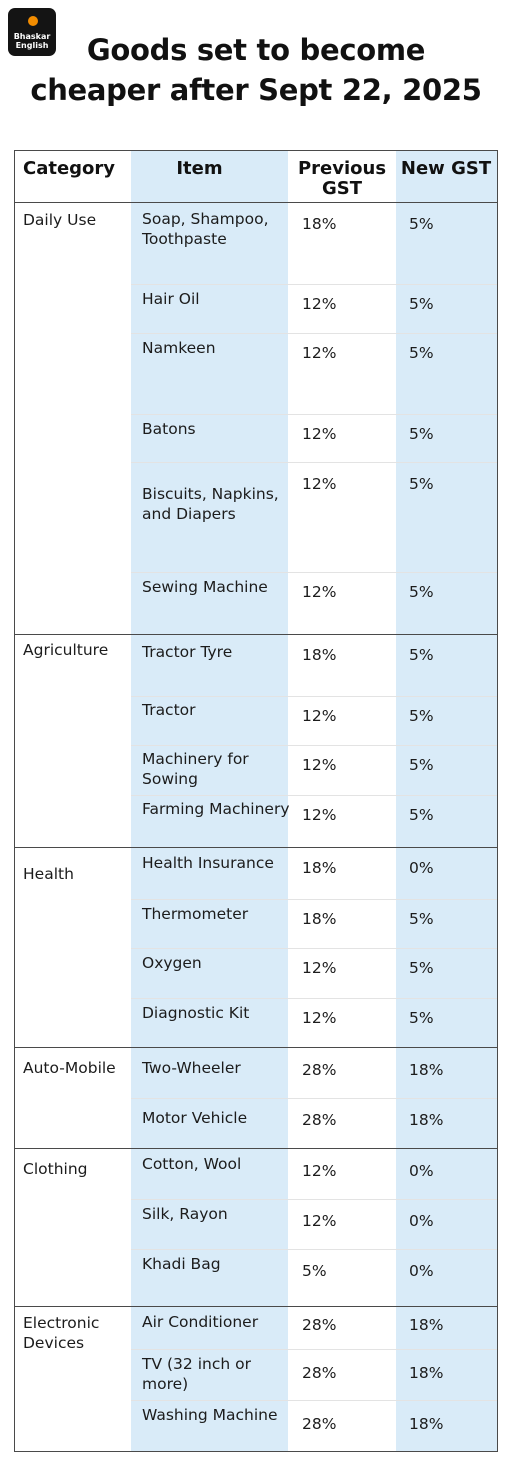  What do you see at coordinates (69, 168) in the screenshot?
I see `header-category: Category` at bounding box center [69, 168].